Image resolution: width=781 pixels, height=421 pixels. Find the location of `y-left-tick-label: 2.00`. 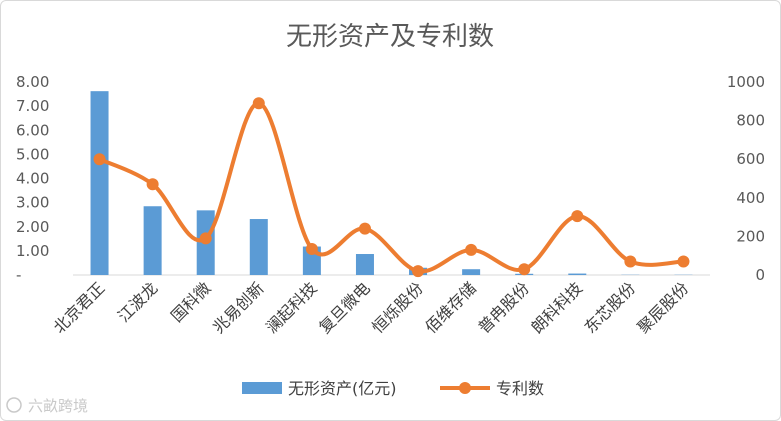

y-left-tick-label: 2.00 is located at coordinates (32, 227).